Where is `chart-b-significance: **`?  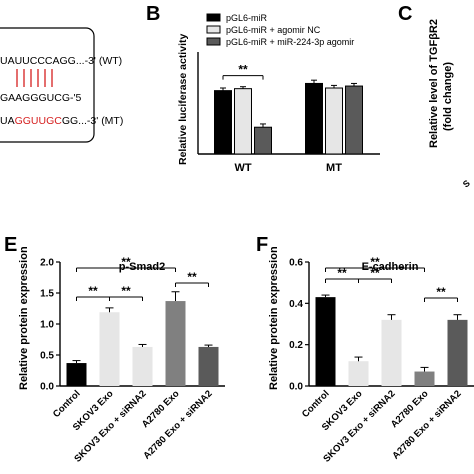 chart-b-significance: ** is located at coordinates (243, 70).